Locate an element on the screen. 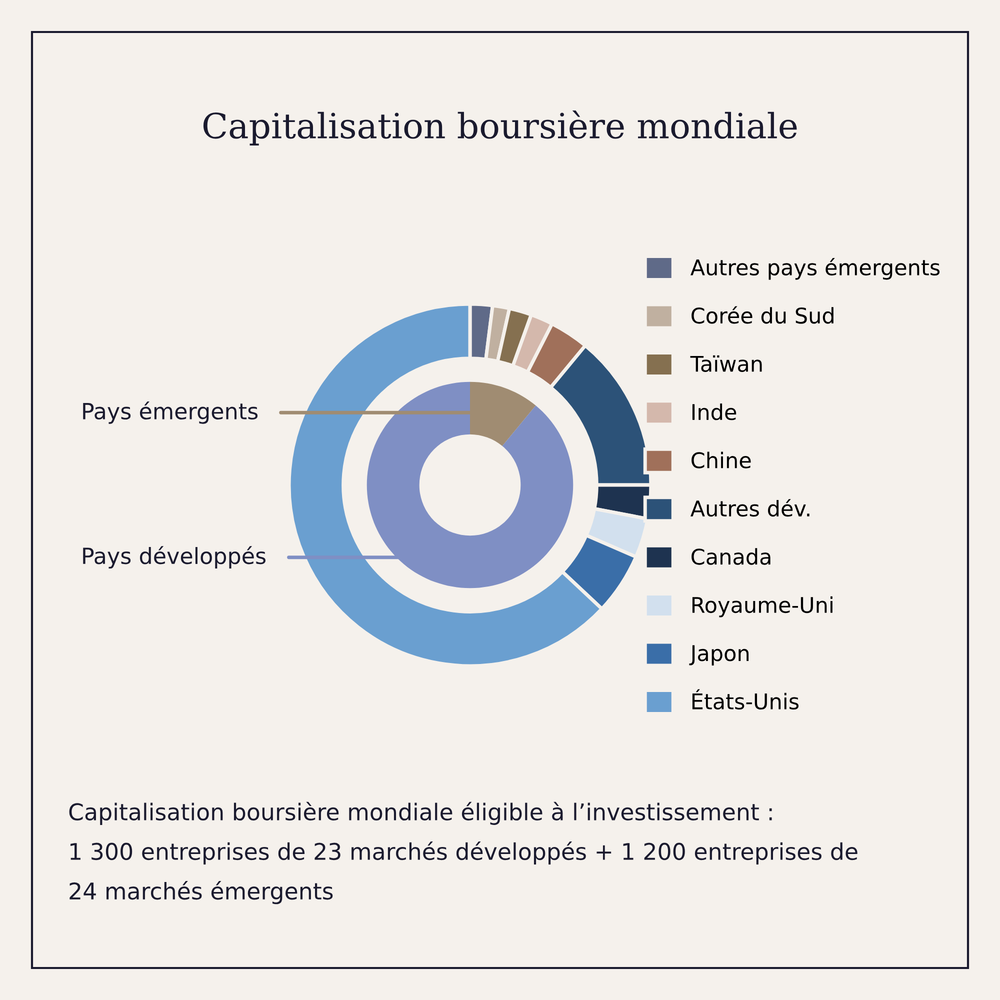  legend-label: Taïwan is located at coordinates (726, 363).